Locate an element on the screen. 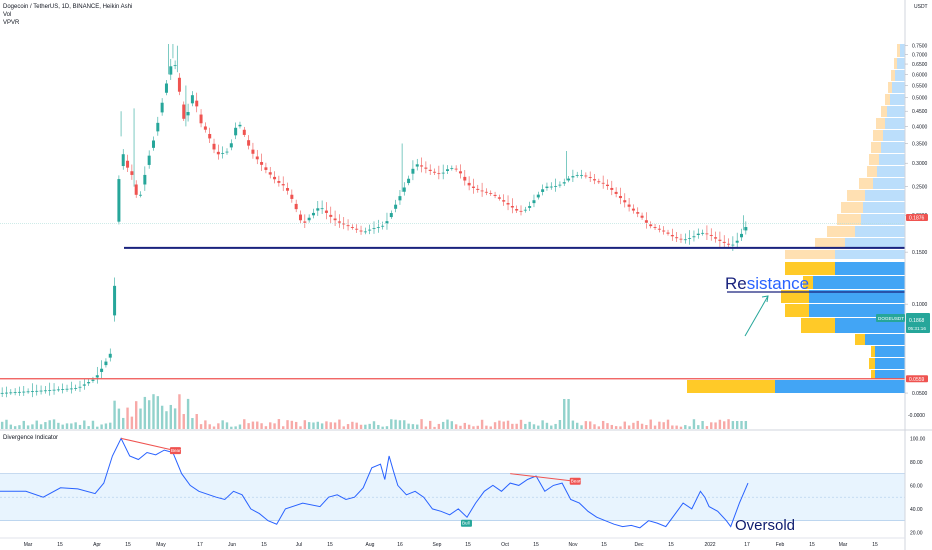 This screenshot has height=550, width=932. x-tick-label: Sep is located at coordinates (437, 545).